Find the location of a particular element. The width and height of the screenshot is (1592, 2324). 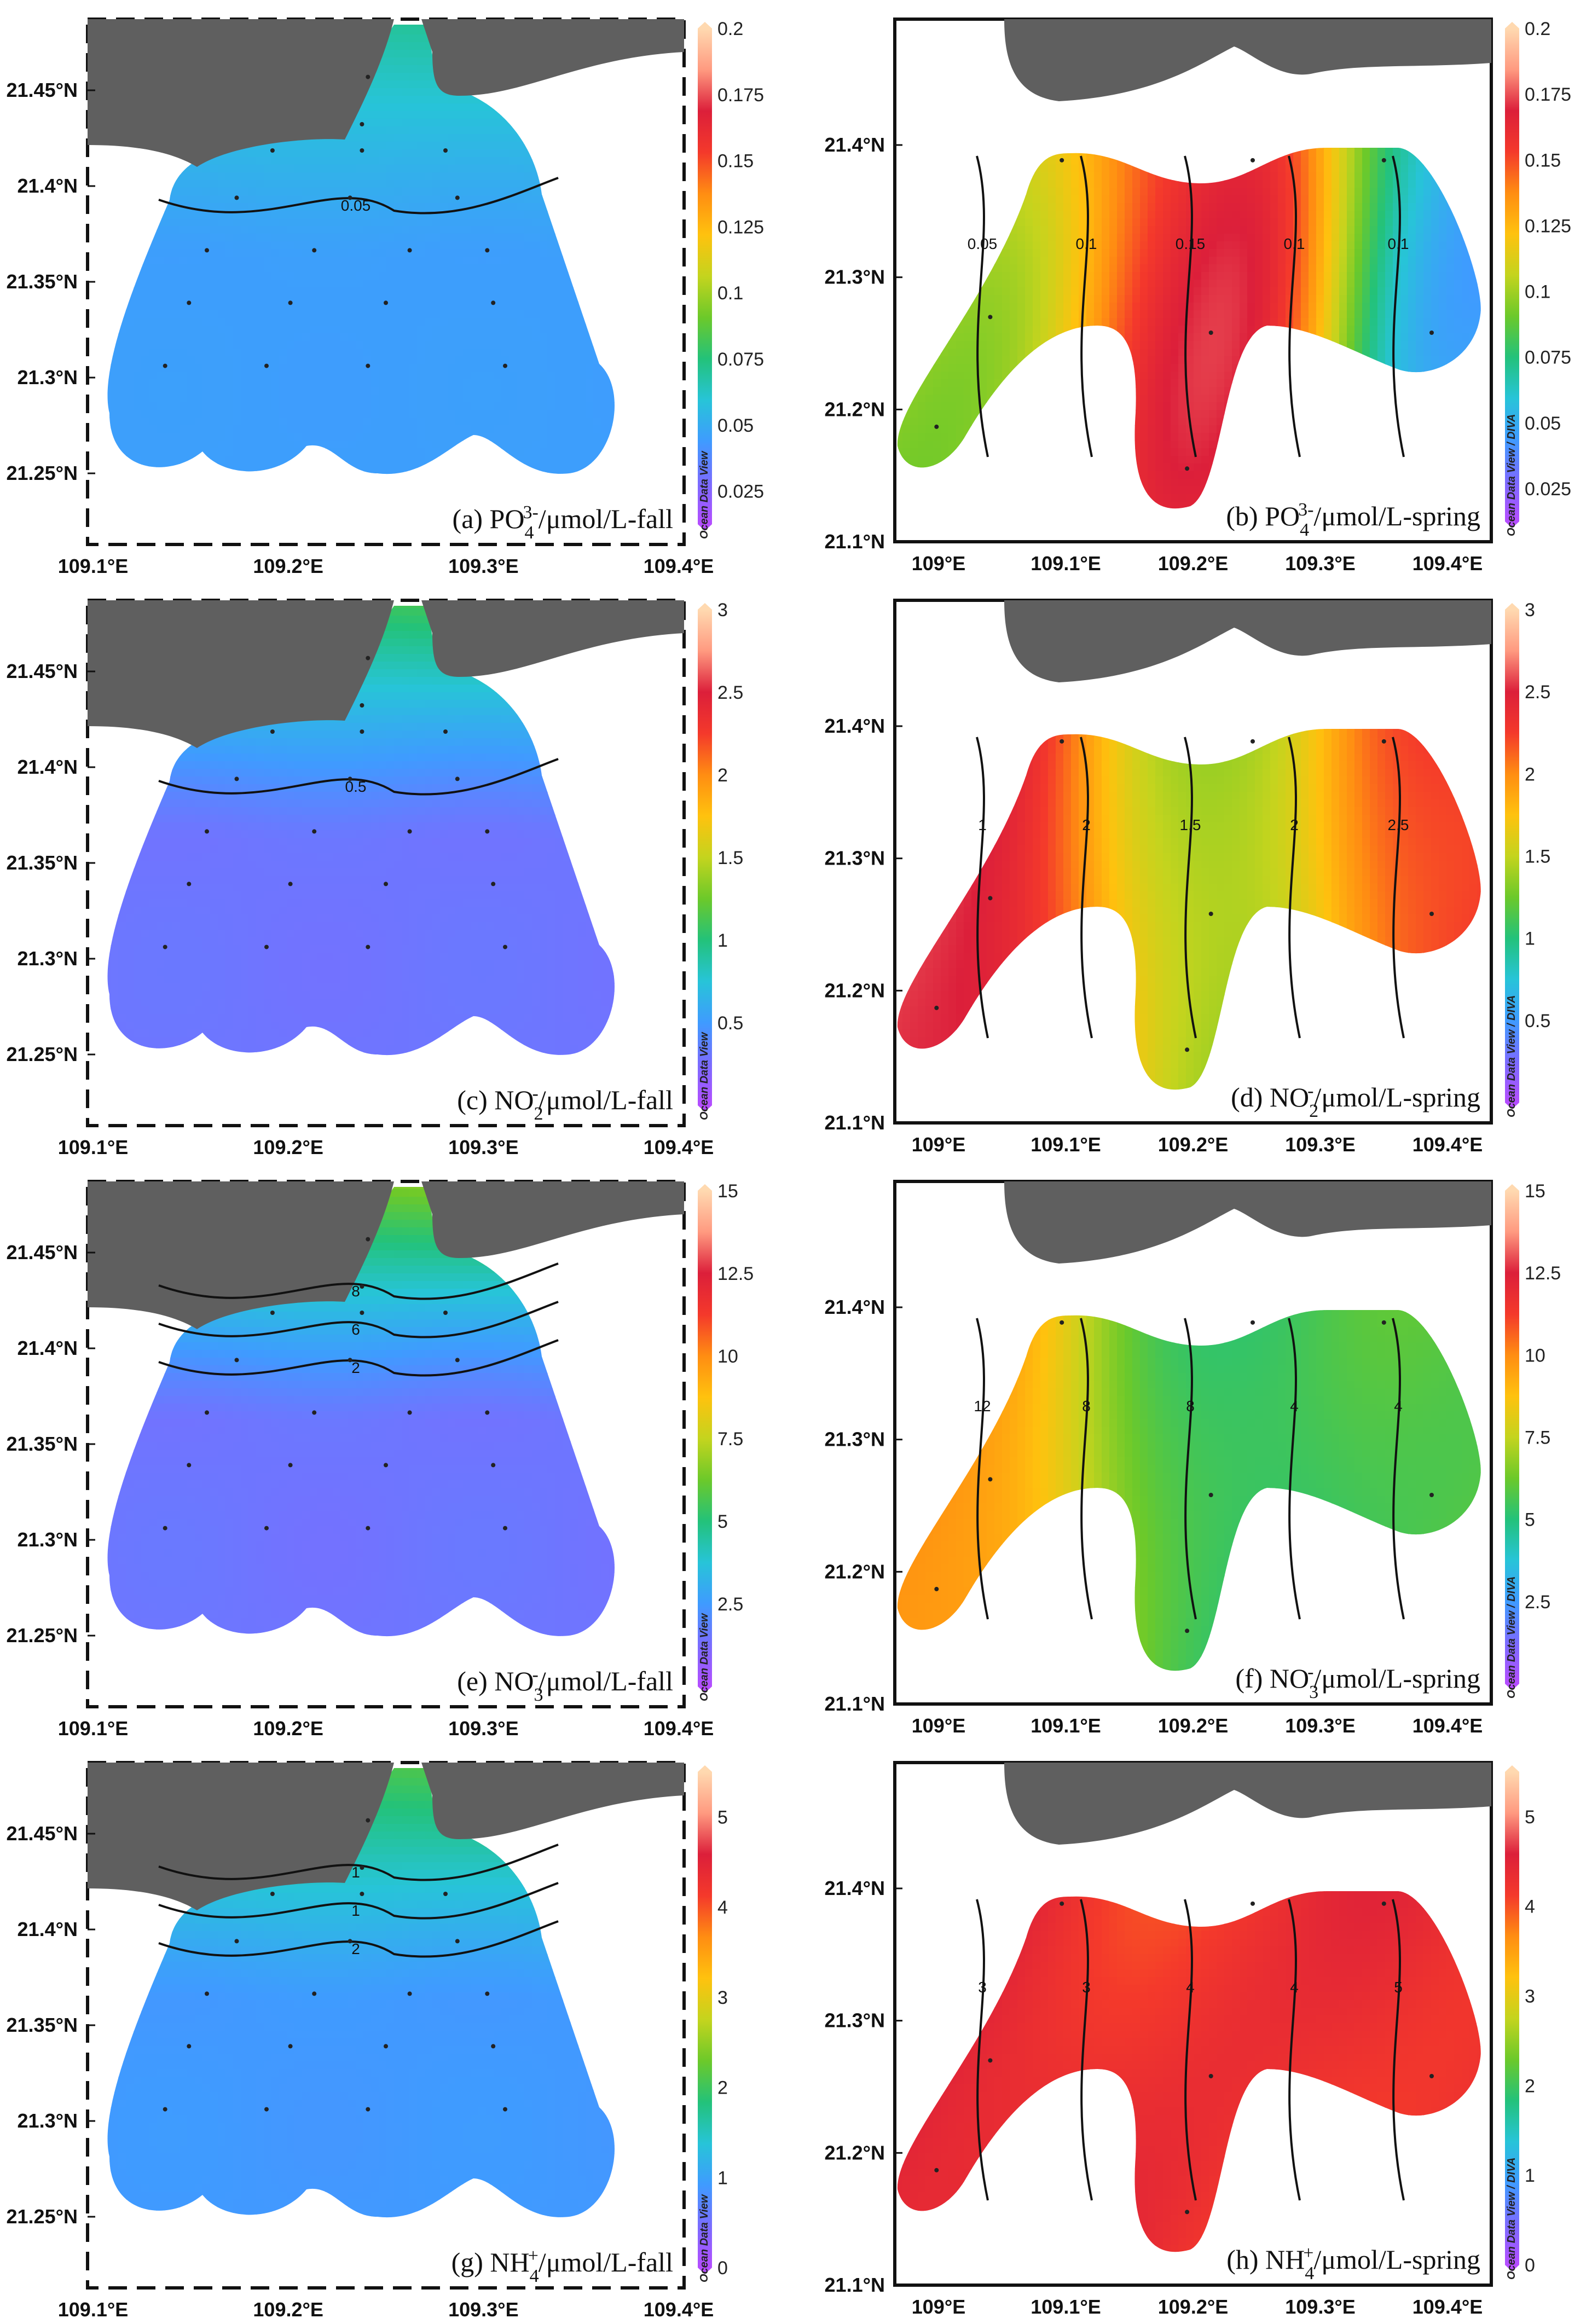

latitude-tick-label: 21.25°N is located at coordinates (42, 1635).